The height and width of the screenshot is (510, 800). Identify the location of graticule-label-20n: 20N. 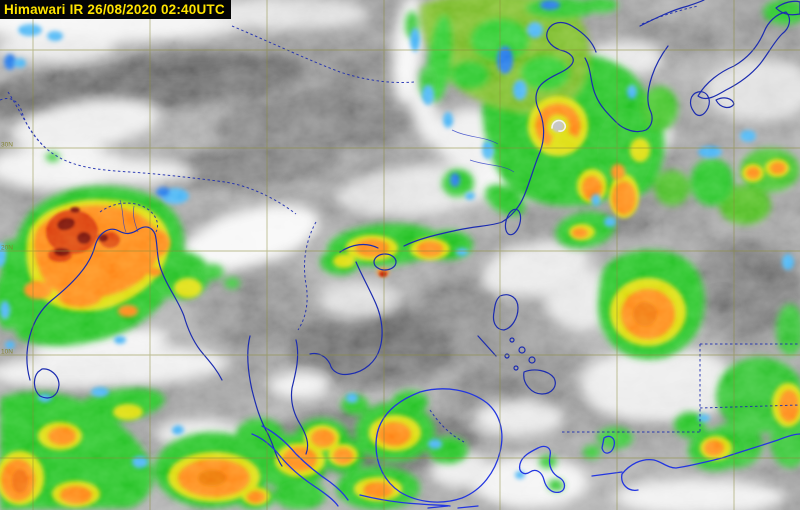
(7, 248).